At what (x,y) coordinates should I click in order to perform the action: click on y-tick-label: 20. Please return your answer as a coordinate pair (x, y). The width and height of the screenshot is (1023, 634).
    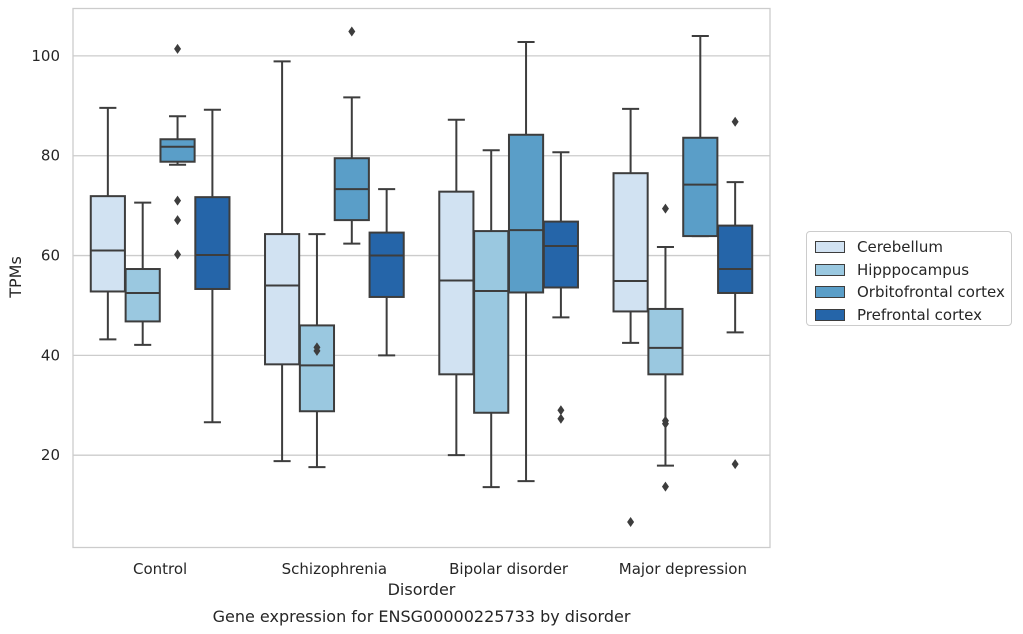
    Looking at the image, I should click on (50, 455).